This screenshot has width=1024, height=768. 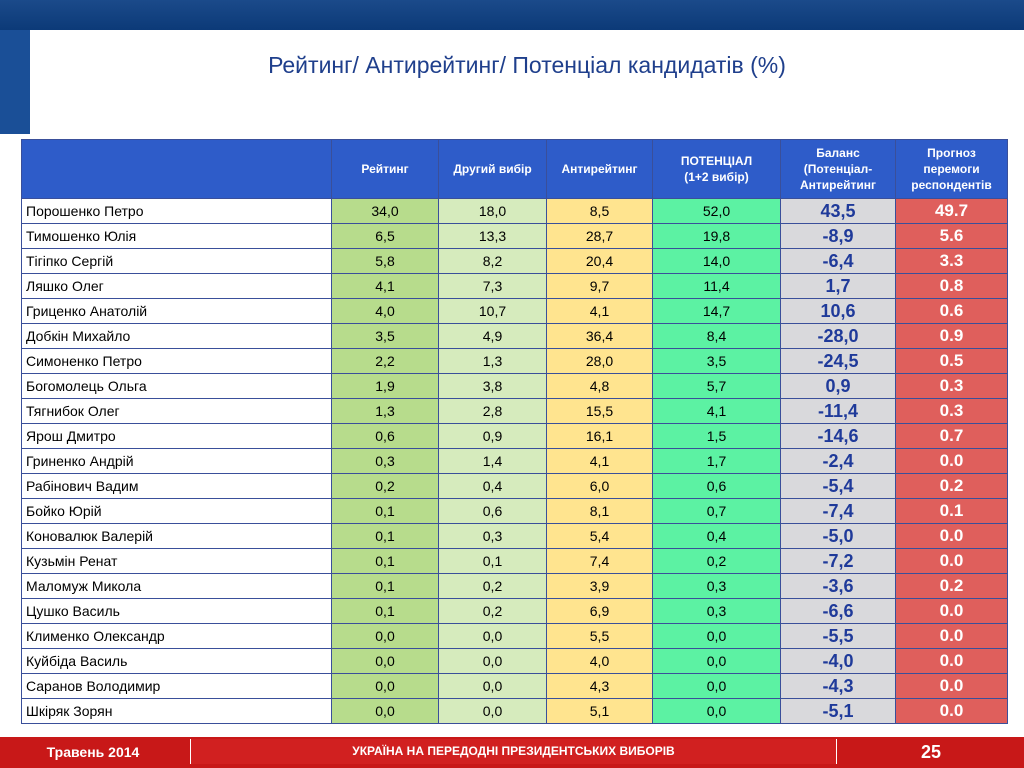 What do you see at coordinates (838, 361) in the screenshot?
I see `balance-value: -24,5` at bounding box center [838, 361].